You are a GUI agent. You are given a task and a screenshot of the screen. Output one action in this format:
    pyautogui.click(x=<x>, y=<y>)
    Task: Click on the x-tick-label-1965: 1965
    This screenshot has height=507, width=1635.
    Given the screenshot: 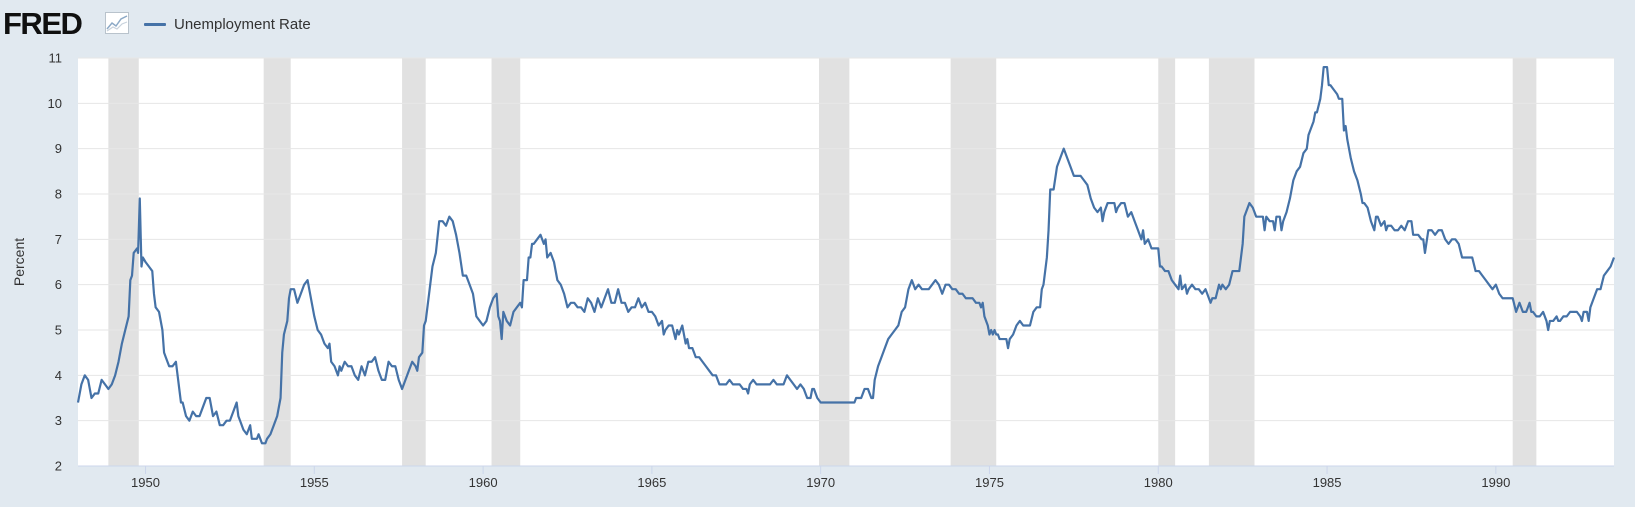 What is the action you would take?
    pyautogui.click(x=651, y=482)
    